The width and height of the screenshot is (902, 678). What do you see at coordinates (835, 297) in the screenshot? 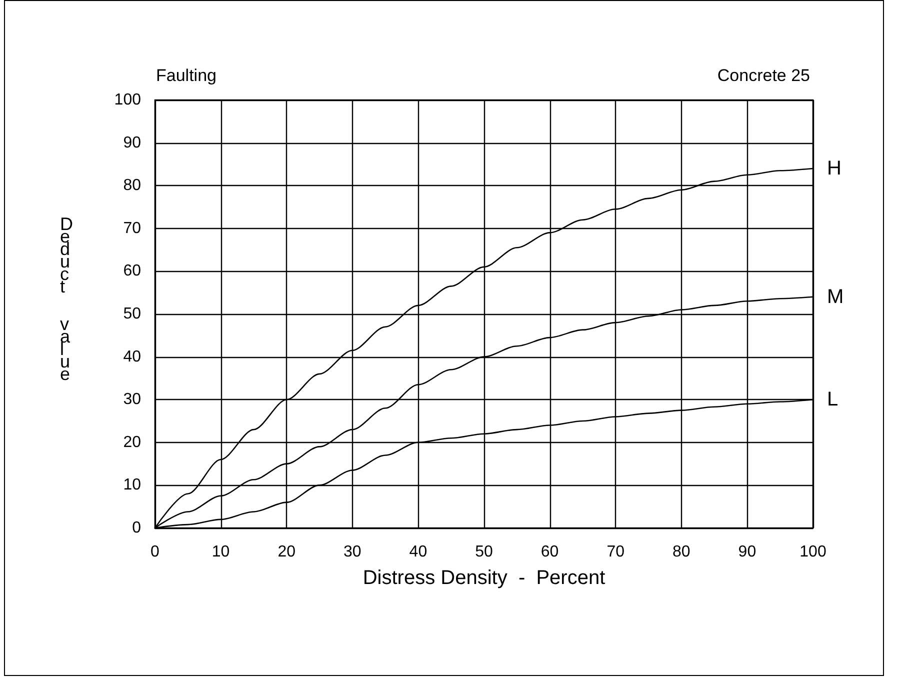
I see `series-label: M` at bounding box center [835, 297].